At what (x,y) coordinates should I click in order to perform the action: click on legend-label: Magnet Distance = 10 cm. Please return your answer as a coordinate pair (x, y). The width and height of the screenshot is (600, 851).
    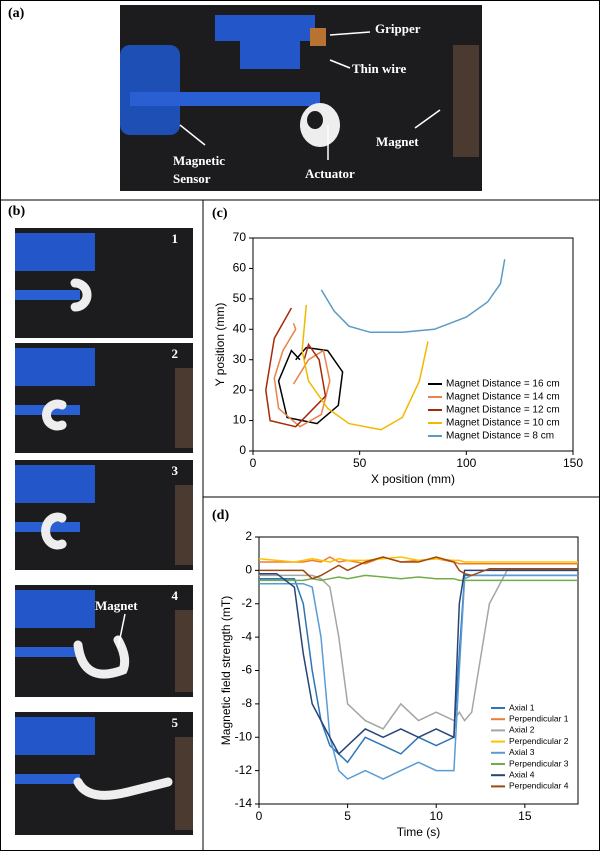
    Looking at the image, I should click on (503, 423).